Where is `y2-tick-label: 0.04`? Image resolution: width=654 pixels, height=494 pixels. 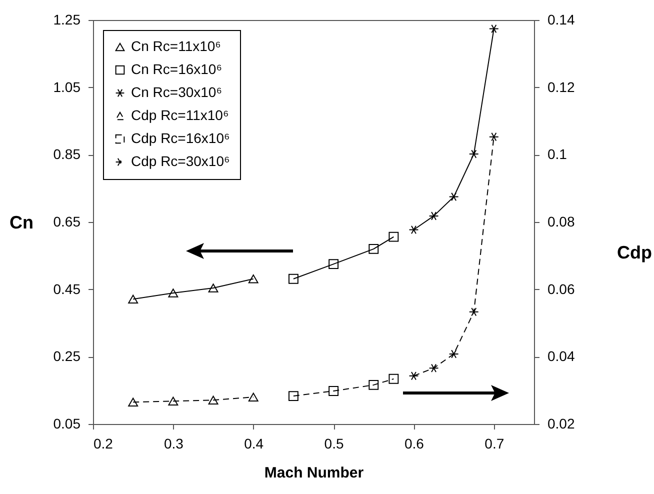 y2-tick-label: 0.04 is located at coordinates (561, 356).